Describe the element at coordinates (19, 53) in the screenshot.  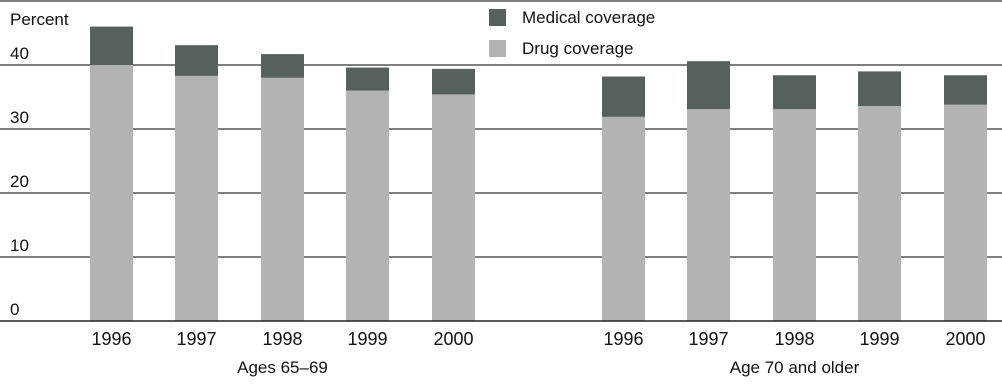
I see `y-tick-label: 40` at that location.